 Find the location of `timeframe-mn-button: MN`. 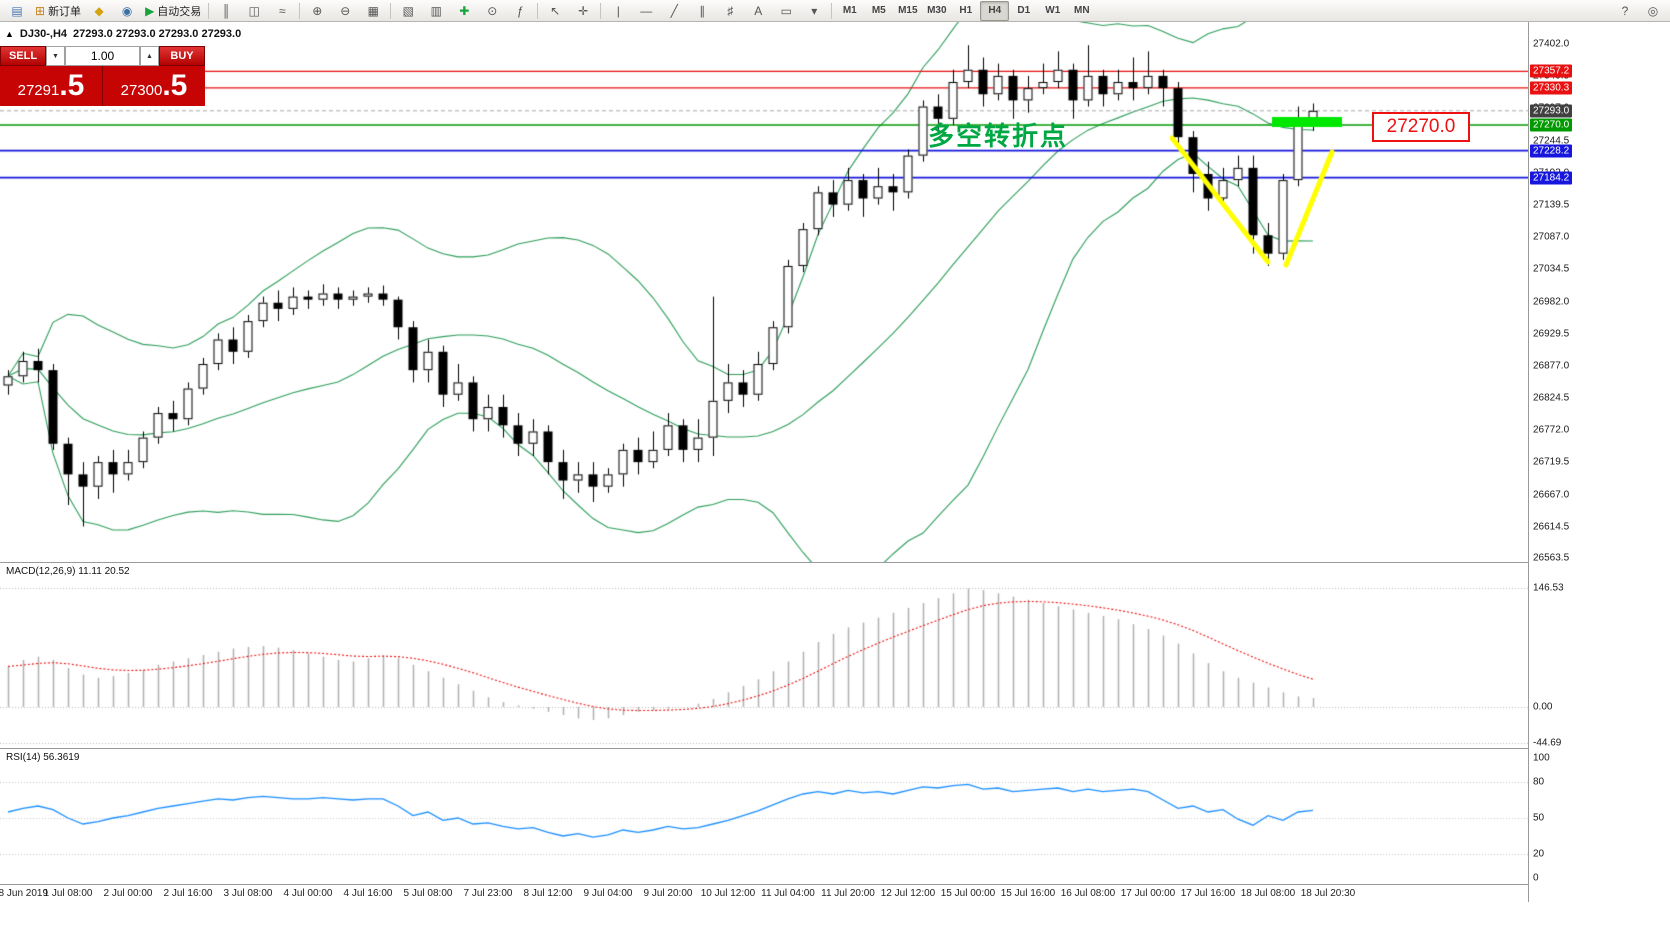

timeframe-mn-button: MN is located at coordinates (1081, 11).